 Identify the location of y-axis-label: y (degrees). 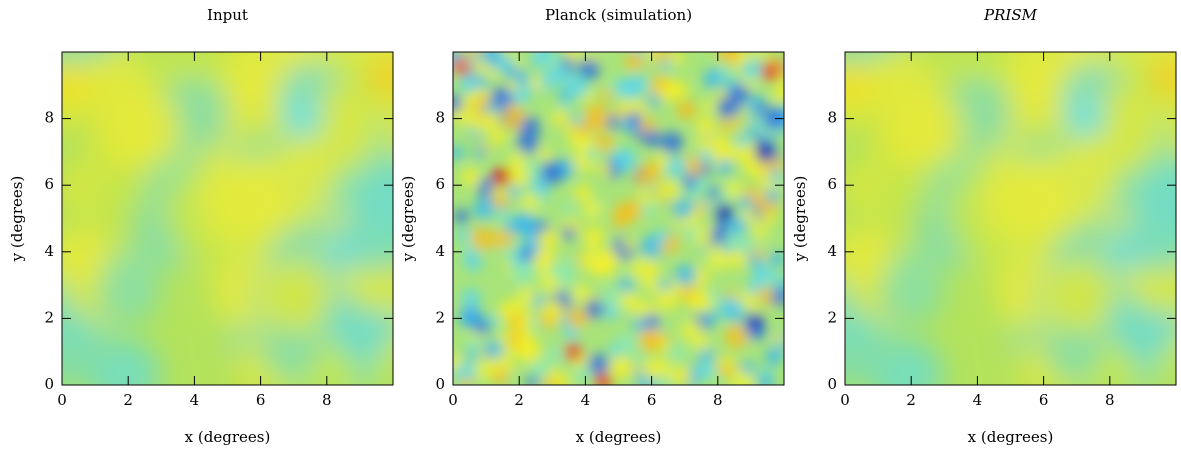
(408, 219).